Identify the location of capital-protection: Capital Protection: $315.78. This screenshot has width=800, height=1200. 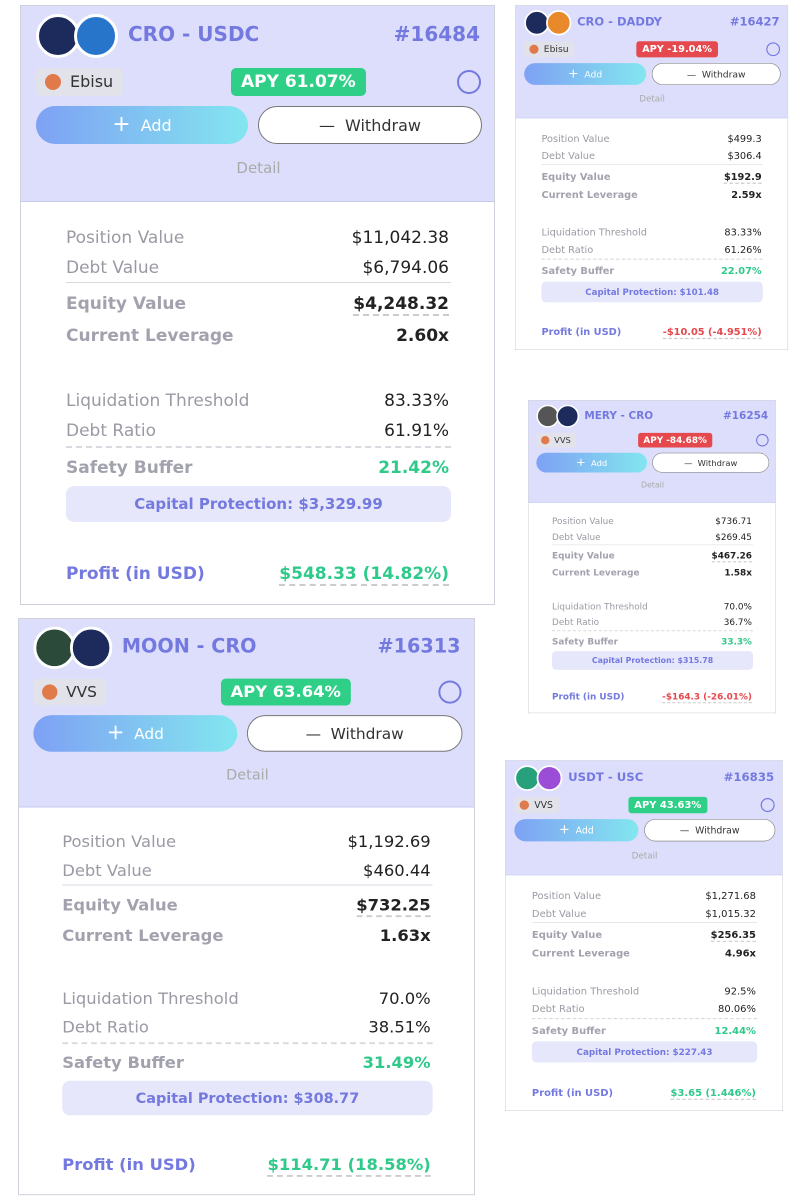
(652, 660).